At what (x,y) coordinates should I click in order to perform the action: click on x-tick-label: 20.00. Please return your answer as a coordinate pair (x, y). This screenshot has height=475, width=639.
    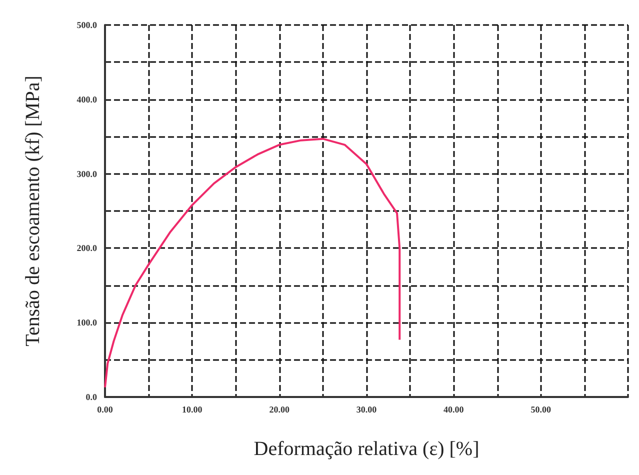
    Looking at the image, I should click on (279, 409).